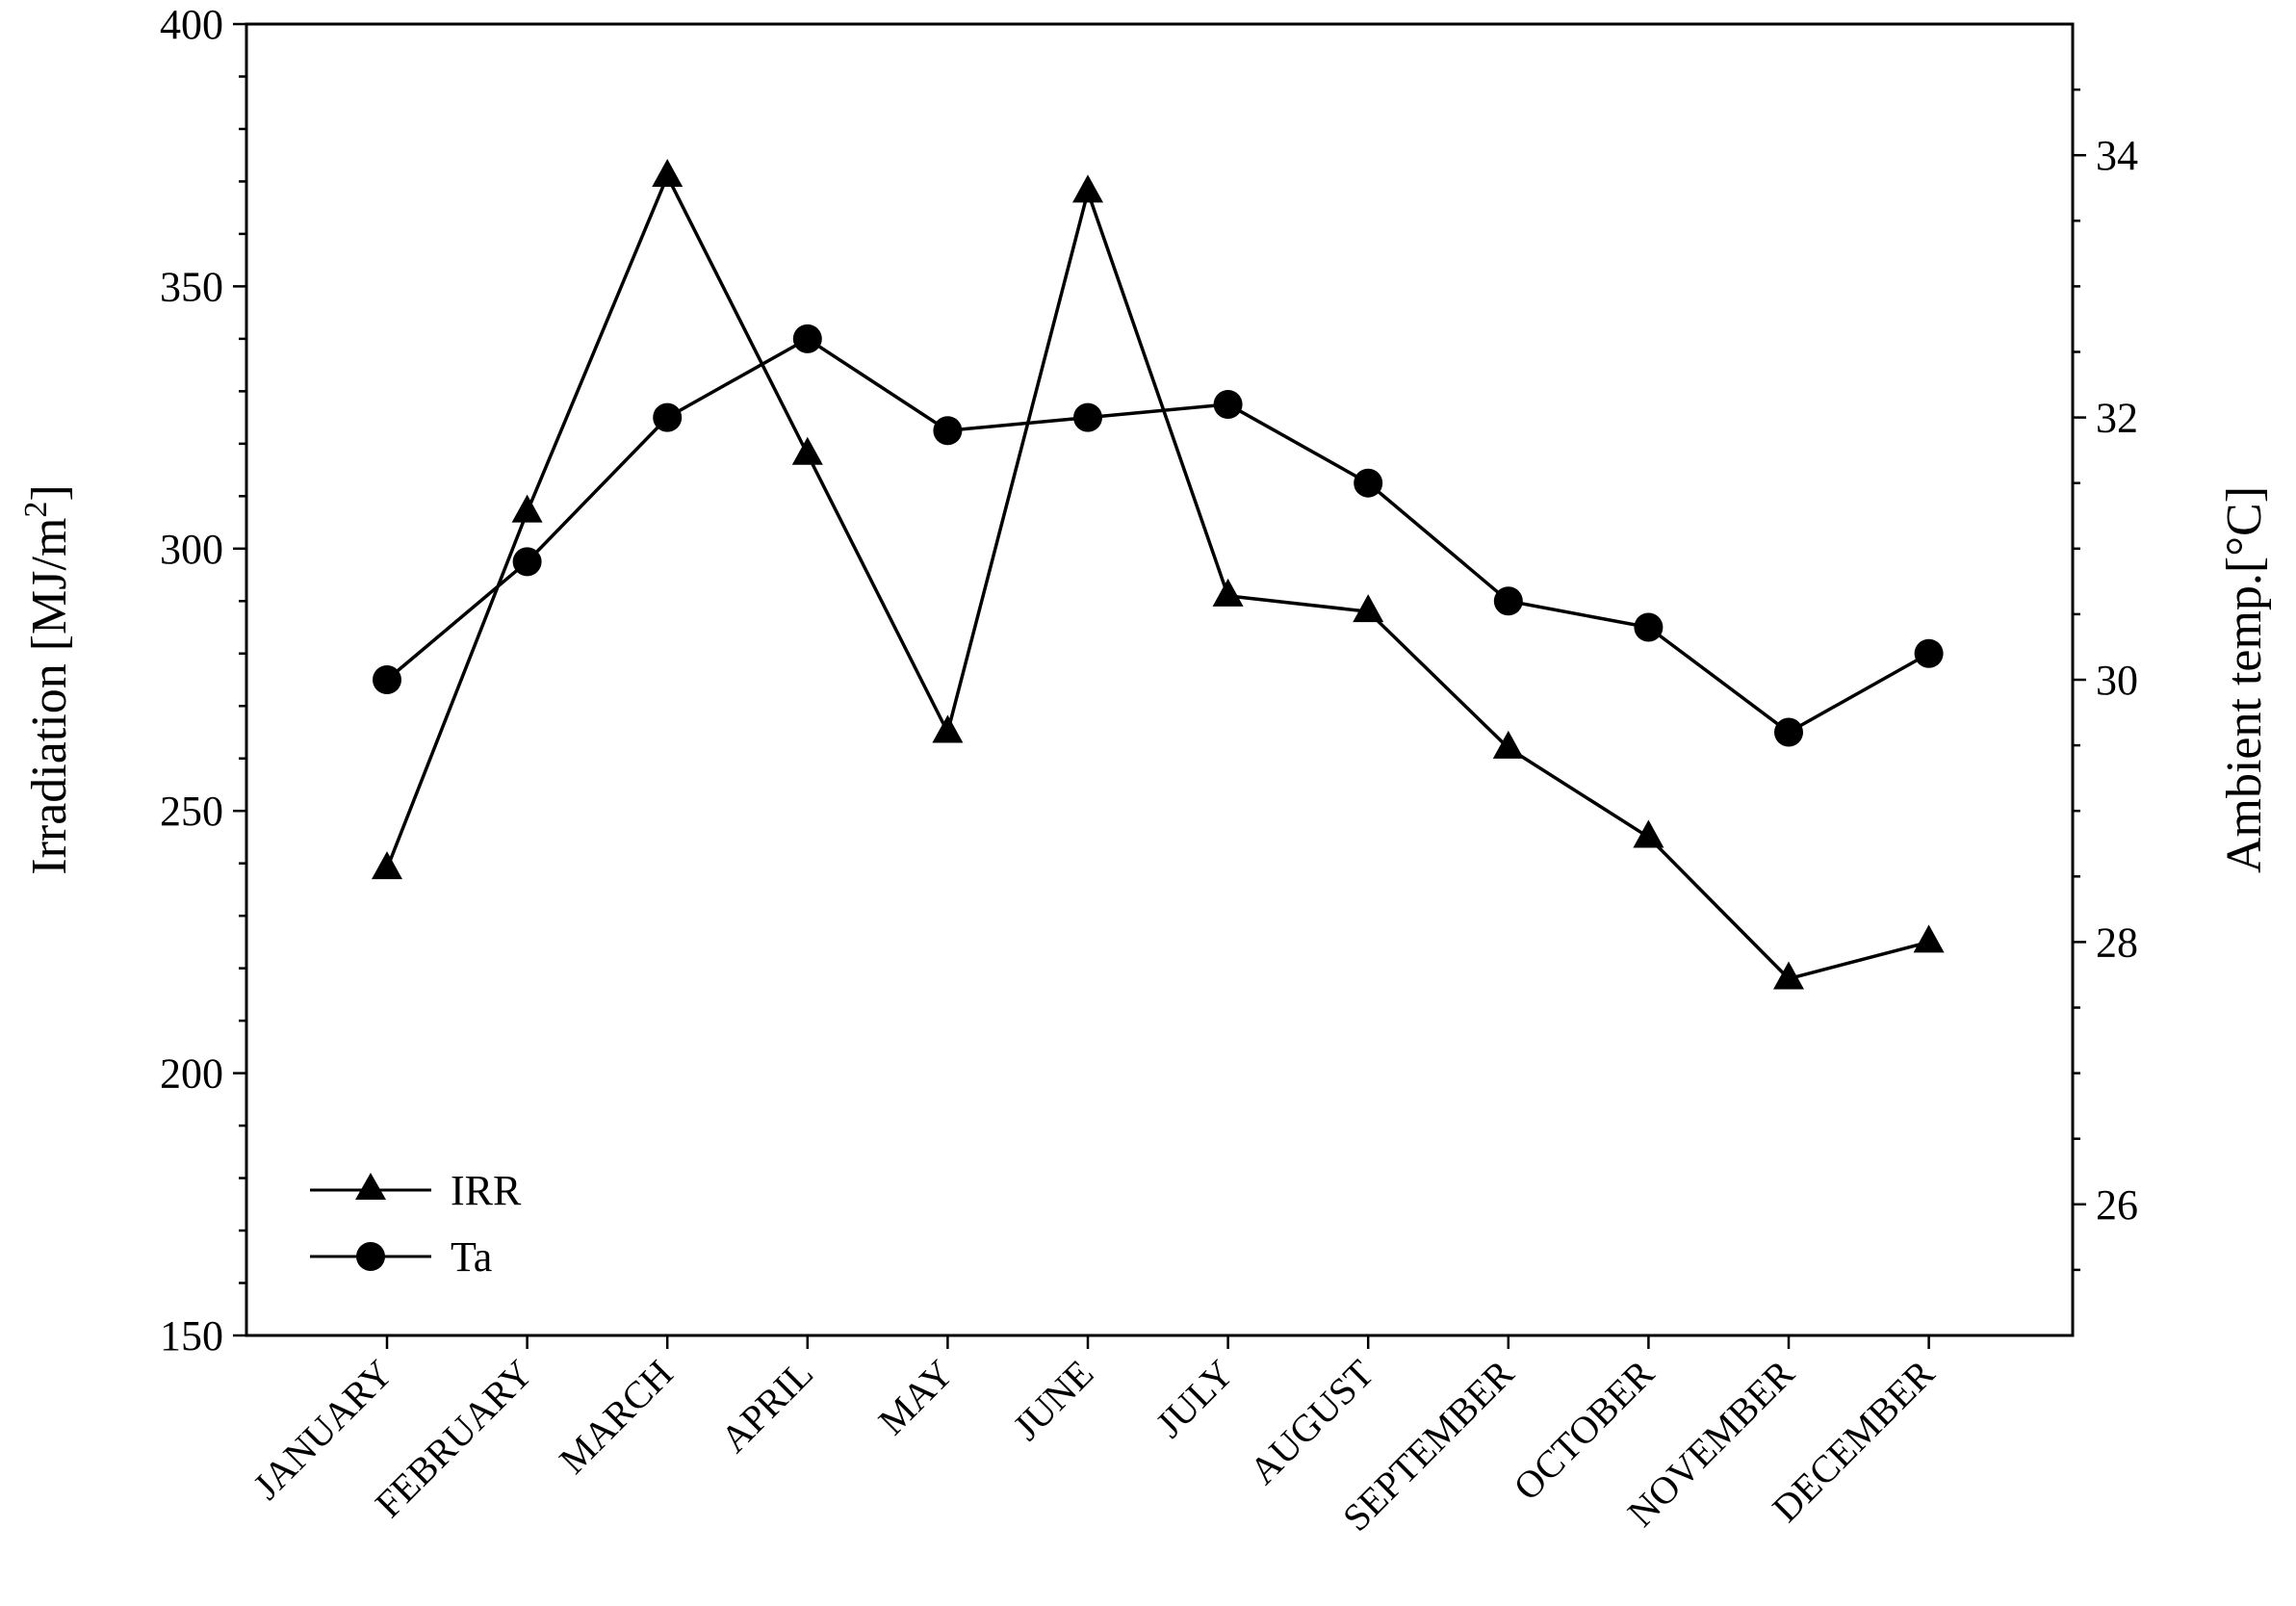  Describe the element at coordinates (2117, 155) in the screenshot. I see `right-axis-tick-label: 34` at that location.